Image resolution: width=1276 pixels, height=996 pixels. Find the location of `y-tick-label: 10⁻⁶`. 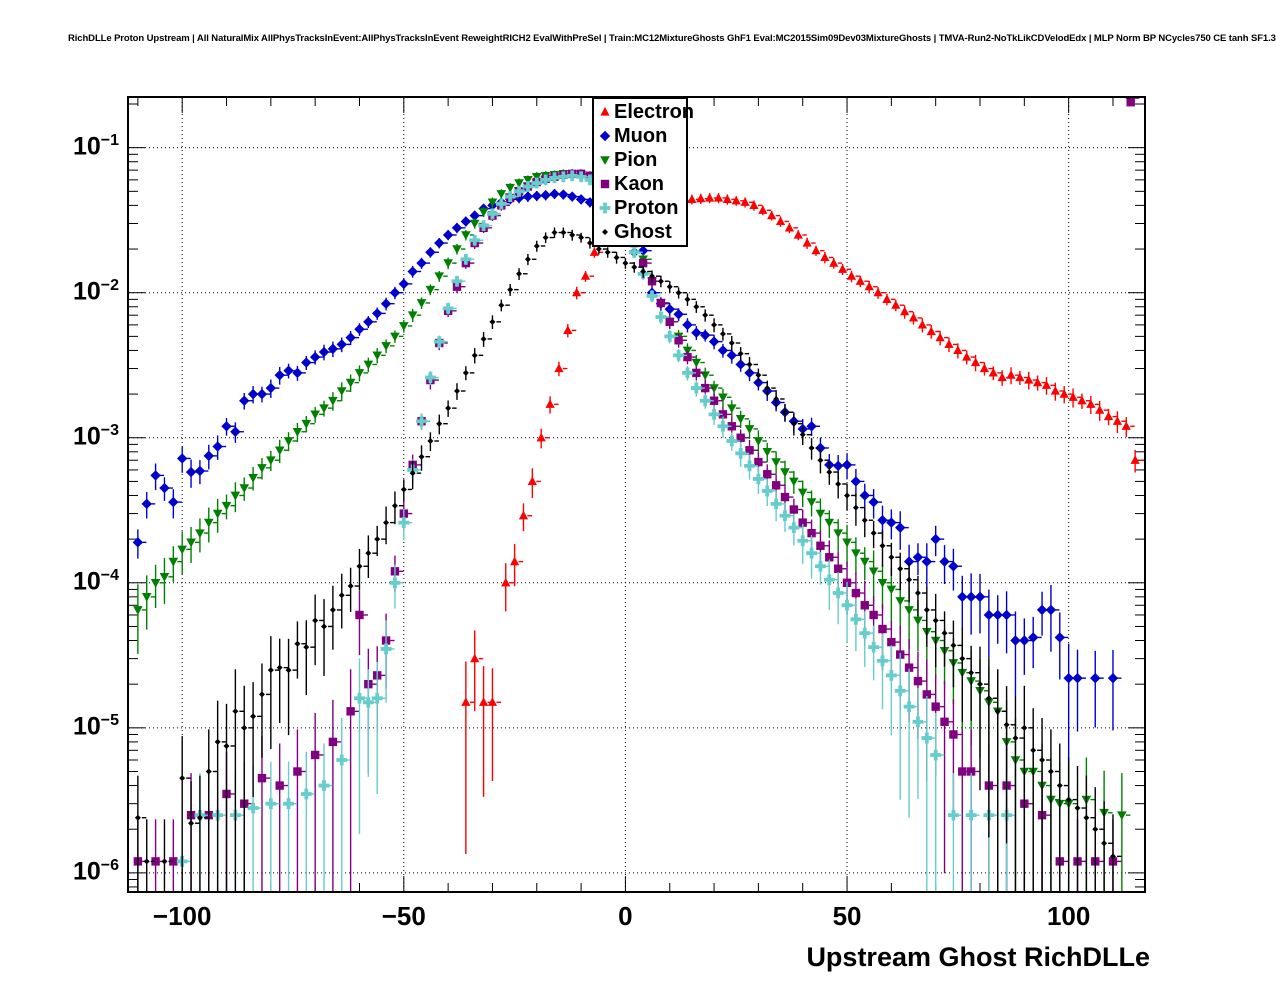

y-tick-label: 10⁻⁶ is located at coordinates (95, 871).